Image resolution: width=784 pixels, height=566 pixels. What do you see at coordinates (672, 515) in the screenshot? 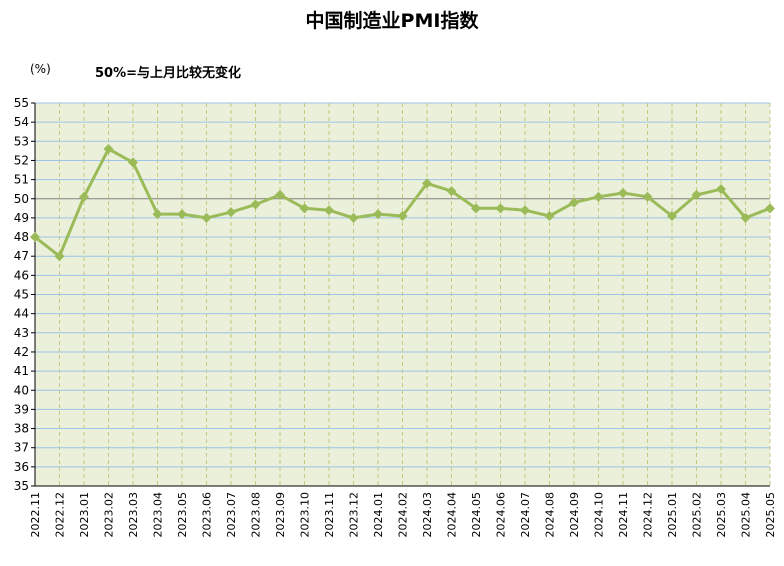
I see `x-tick-label: 2025.01` at bounding box center [672, 515].